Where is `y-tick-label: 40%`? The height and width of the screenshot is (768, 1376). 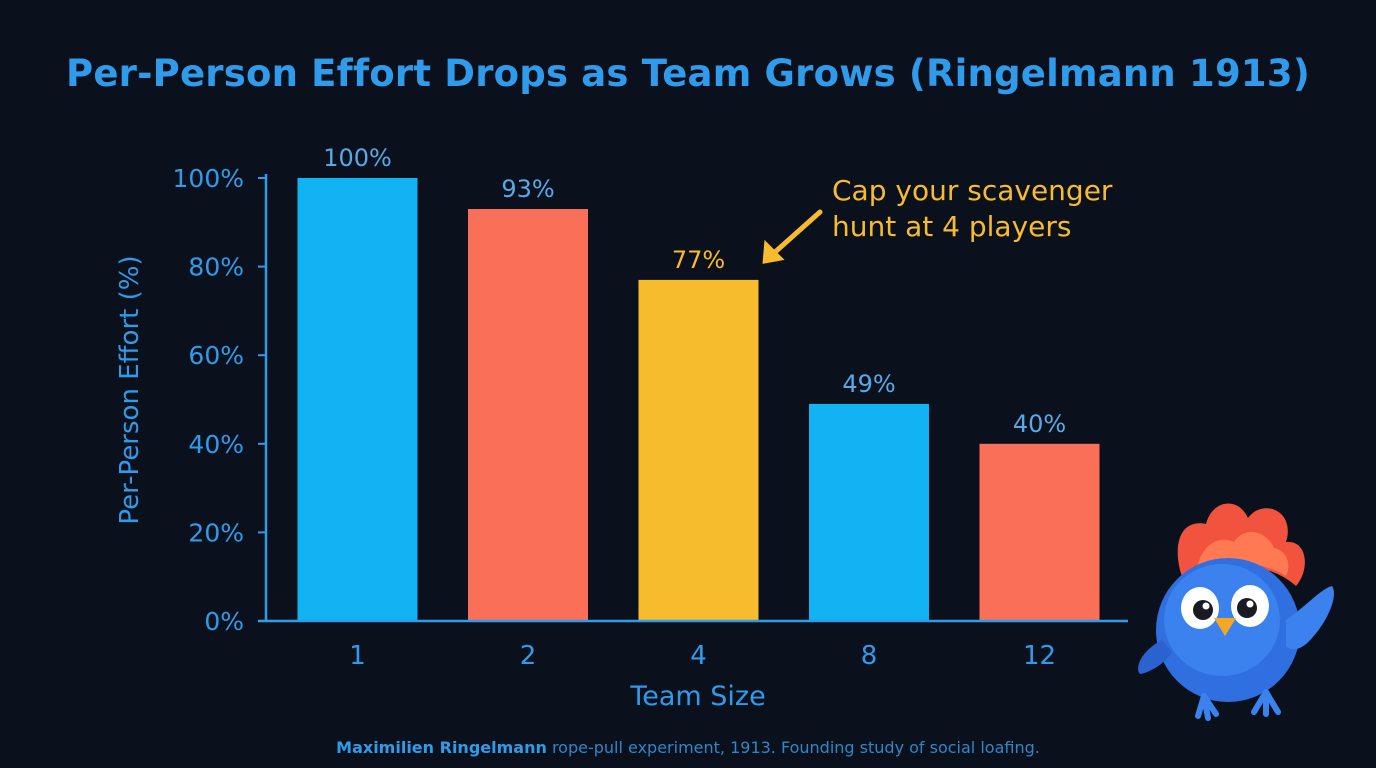
y-tick-label: 40% is located at coordinates (216, 444).